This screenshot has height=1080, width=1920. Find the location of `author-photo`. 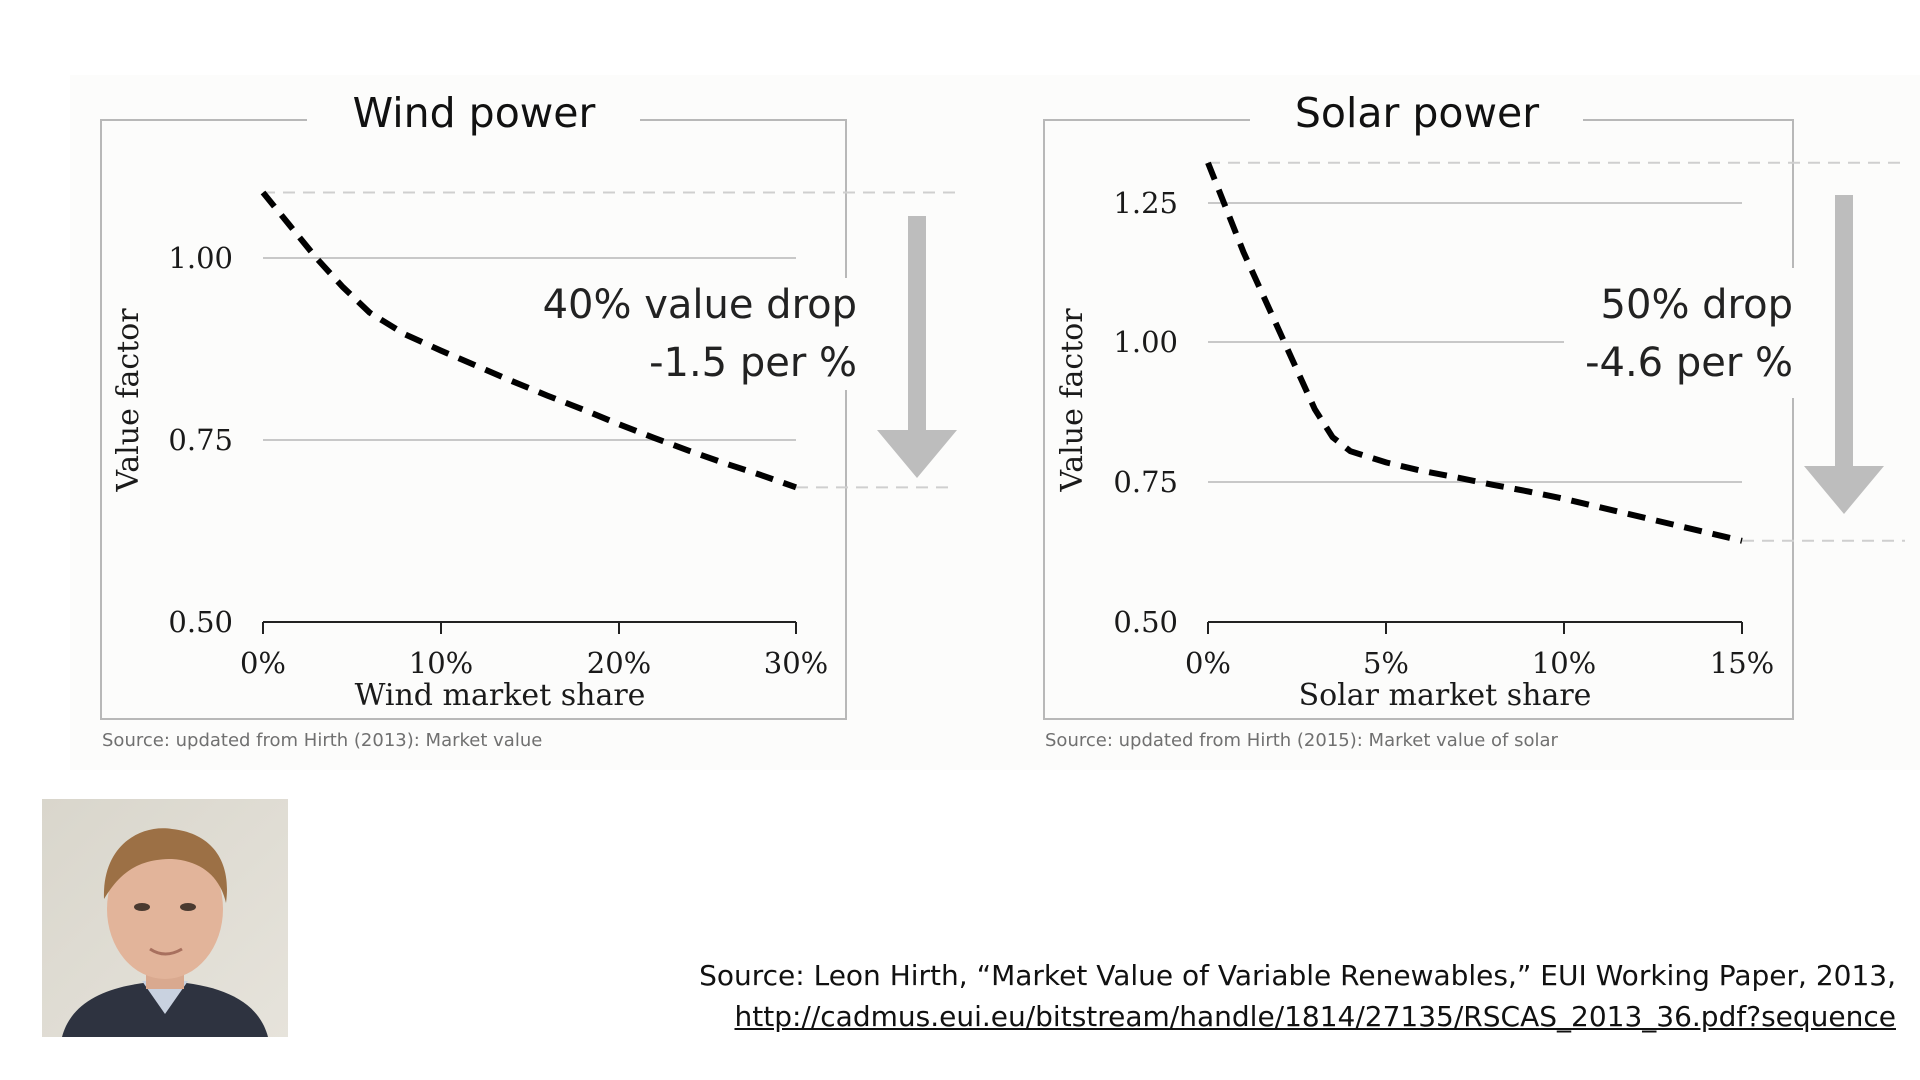

author-photo is located at coordinates (165, 918).